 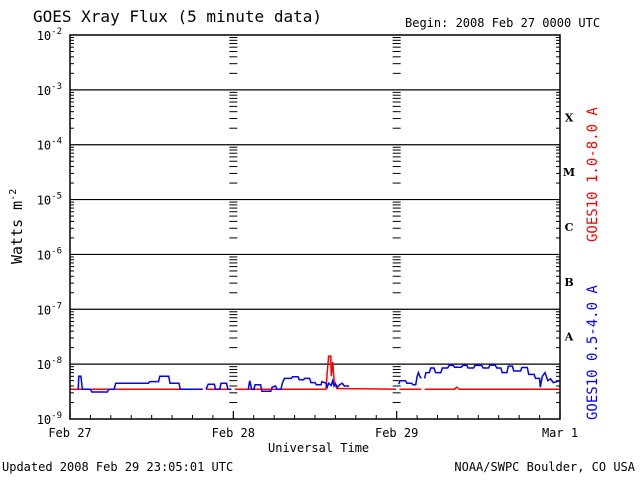 I want to click on legend-series-short: GOES10 0.5-4.0 A, so click(x=593, y=352).